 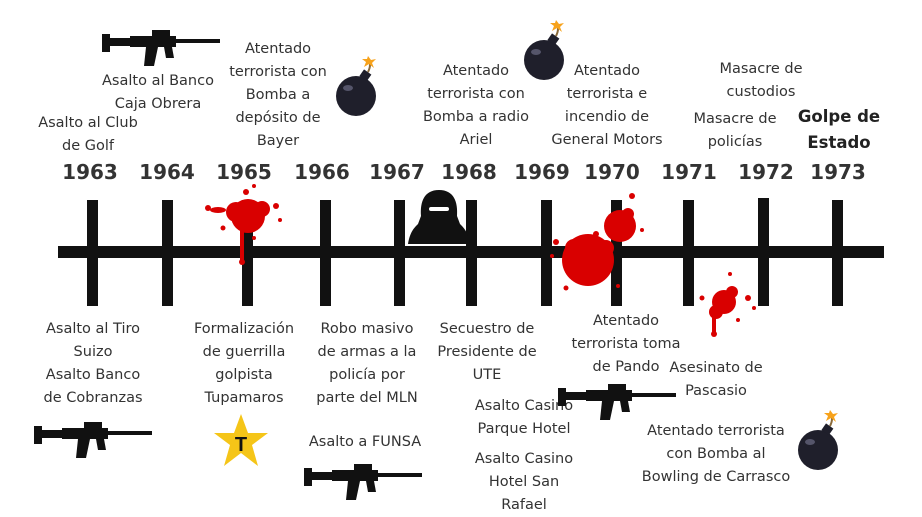 I want to click on event-1968-above: Atentado terrorista con Bomba a radio Ariel, so click(x=476, y=105).